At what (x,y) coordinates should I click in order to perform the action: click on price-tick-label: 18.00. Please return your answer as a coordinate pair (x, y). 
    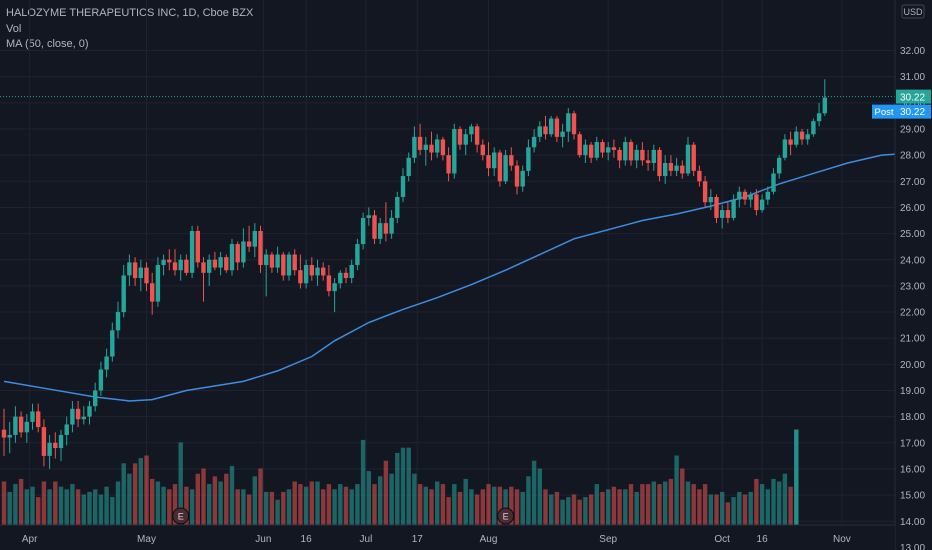
    Looking at the image, I should click on (912, 417).